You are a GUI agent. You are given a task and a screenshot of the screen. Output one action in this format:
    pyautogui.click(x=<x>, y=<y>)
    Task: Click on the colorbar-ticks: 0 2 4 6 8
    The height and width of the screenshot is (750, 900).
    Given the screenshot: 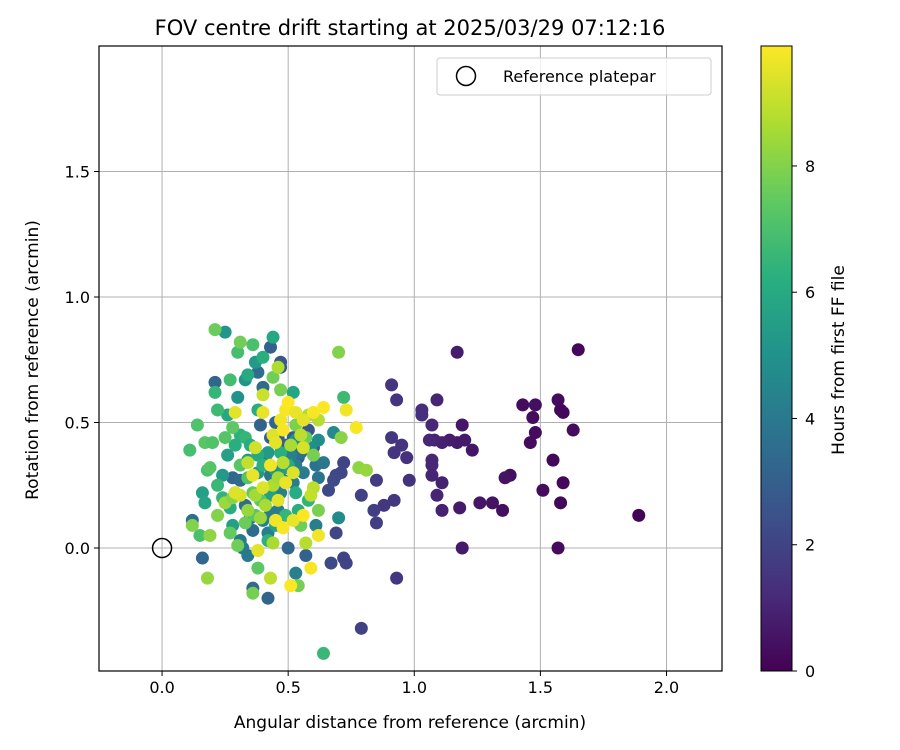 What is the action you would take?
    pyautogui.click(x=803, y=419)
    